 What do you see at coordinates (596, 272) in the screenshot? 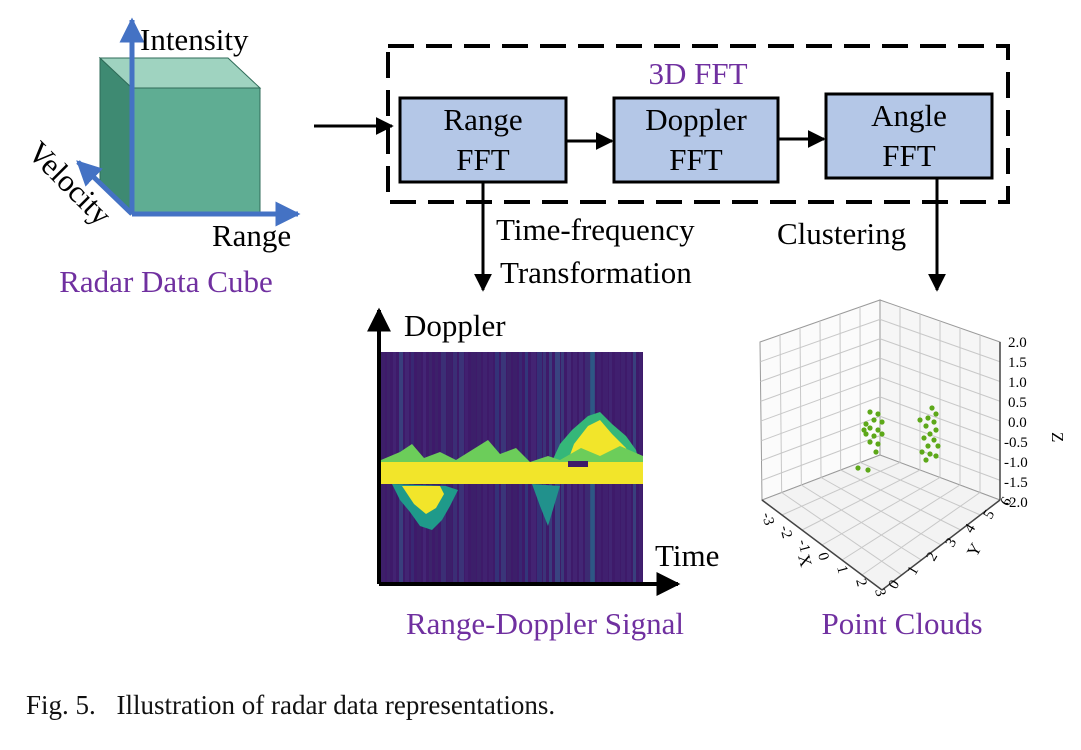
I see `time-frequency-label-line2: Transformation` at bounding box center [596, 272].